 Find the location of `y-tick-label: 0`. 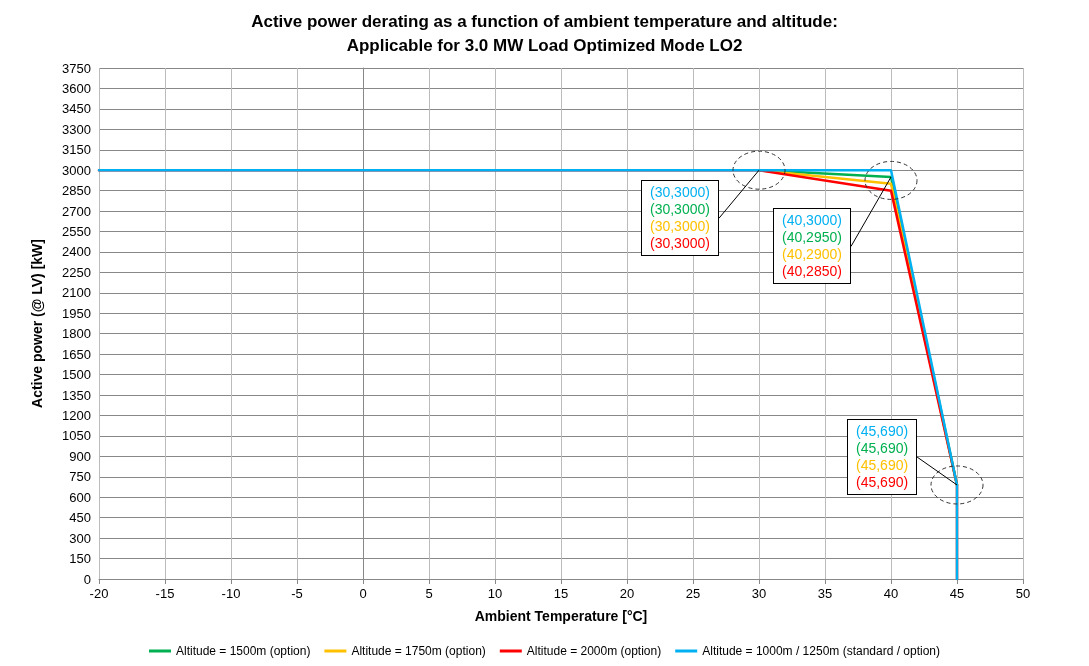

y-tick-label: 0 is located at coordinates (87, 579).